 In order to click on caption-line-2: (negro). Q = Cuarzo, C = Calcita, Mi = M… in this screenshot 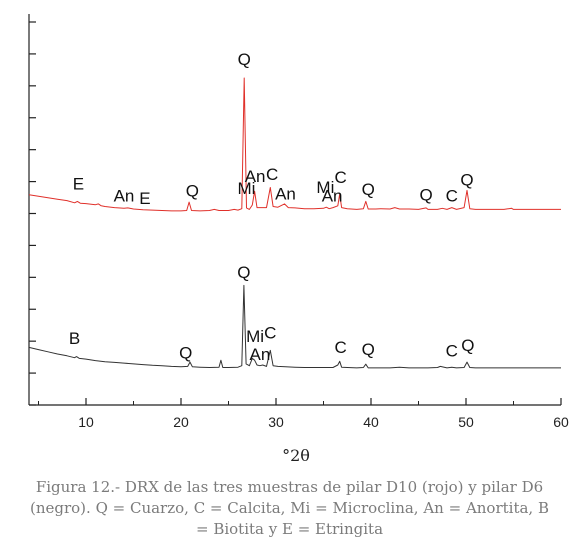, I will do `click(289, 508)`.